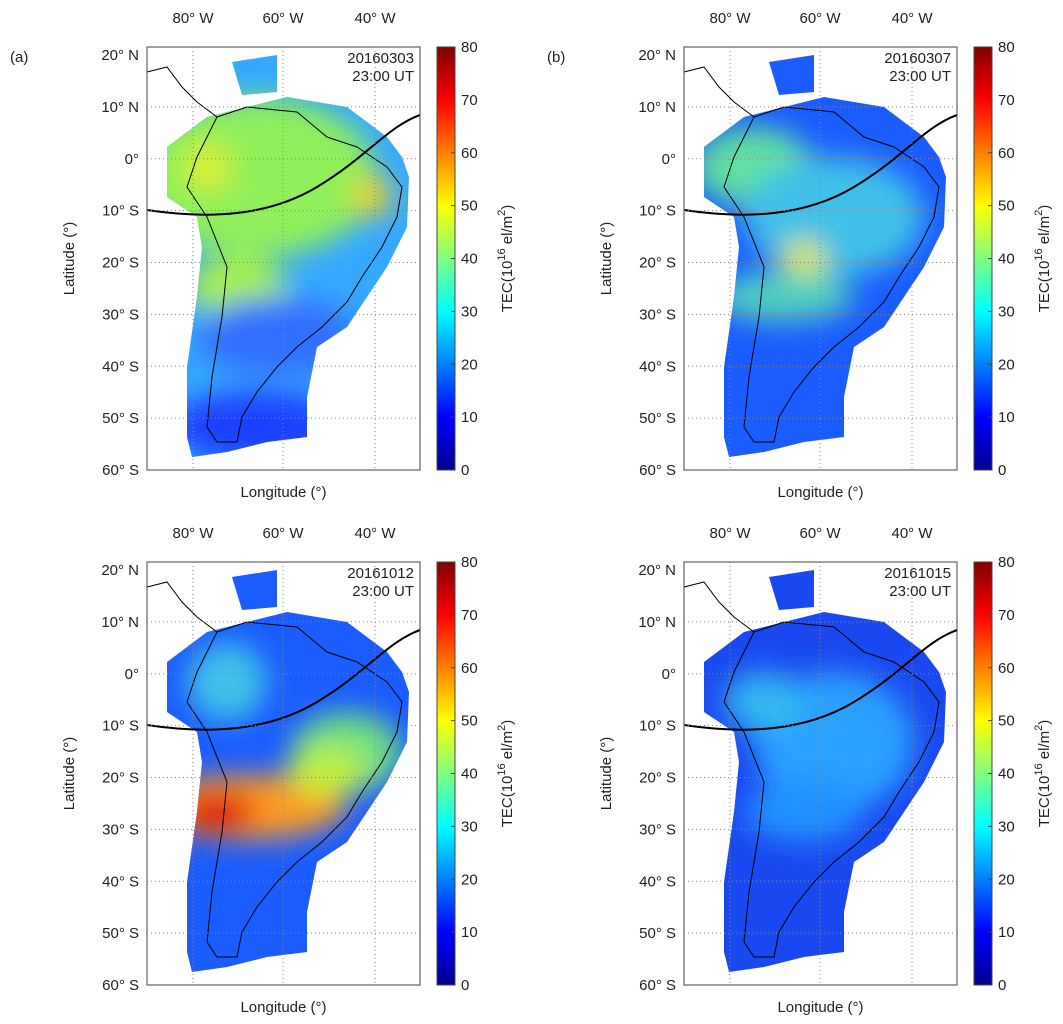 The height and width of the screenshot is (1024, 1063). Describe the element at coordinates (917, 58) in the screenshot. I see `date-label: 20160307` at that location.